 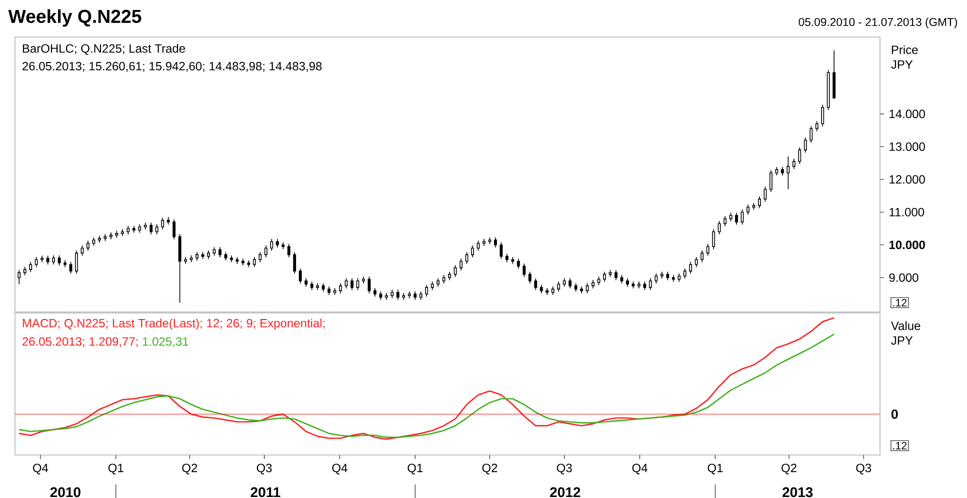 I want to click on y-tick-label: 14.000, so click(x=907, y=114).